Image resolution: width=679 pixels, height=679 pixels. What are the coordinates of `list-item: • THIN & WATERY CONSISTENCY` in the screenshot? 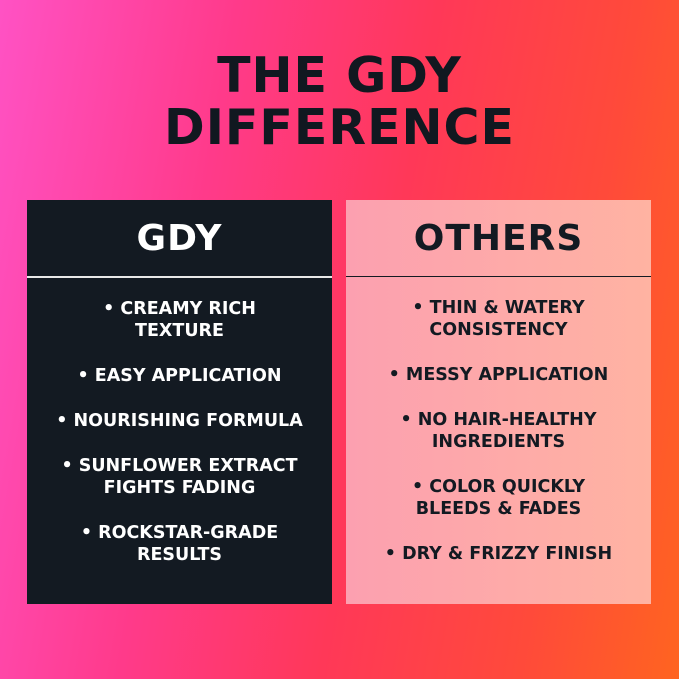 It's located at (498, 319).